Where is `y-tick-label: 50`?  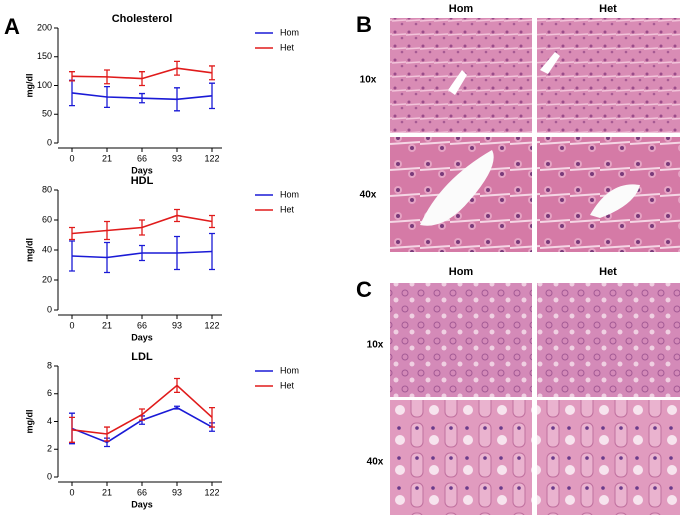 y-tick-label: 50 is located at coordinates (47, 114).